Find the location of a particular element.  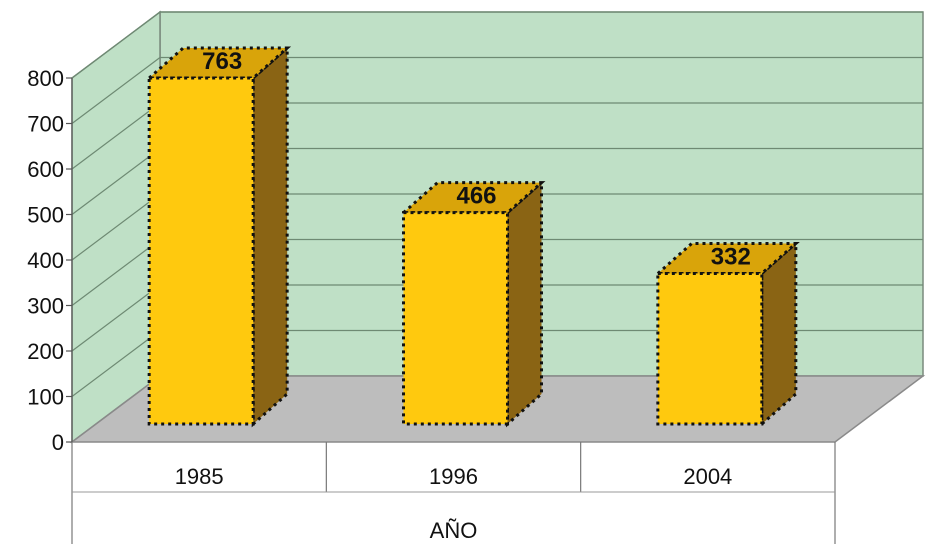

y-axis-ticks: 0 100 200 300 400 500 600 700 800 is located at coordinates (50, 260).